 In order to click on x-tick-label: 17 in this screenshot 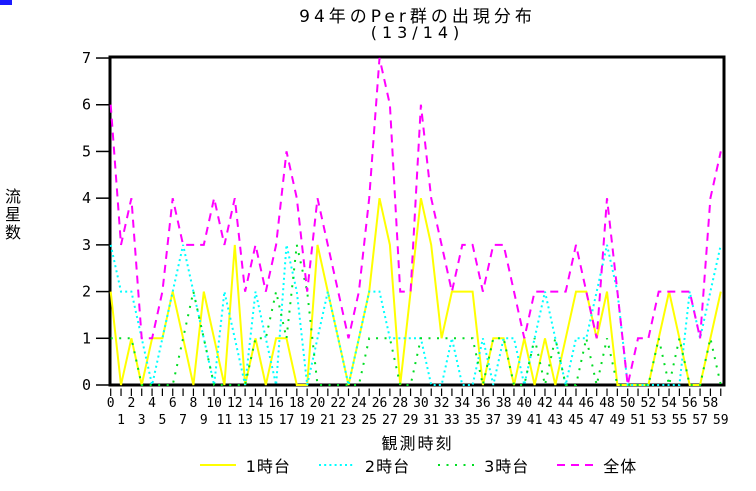, I will do `click(287, 420)`.